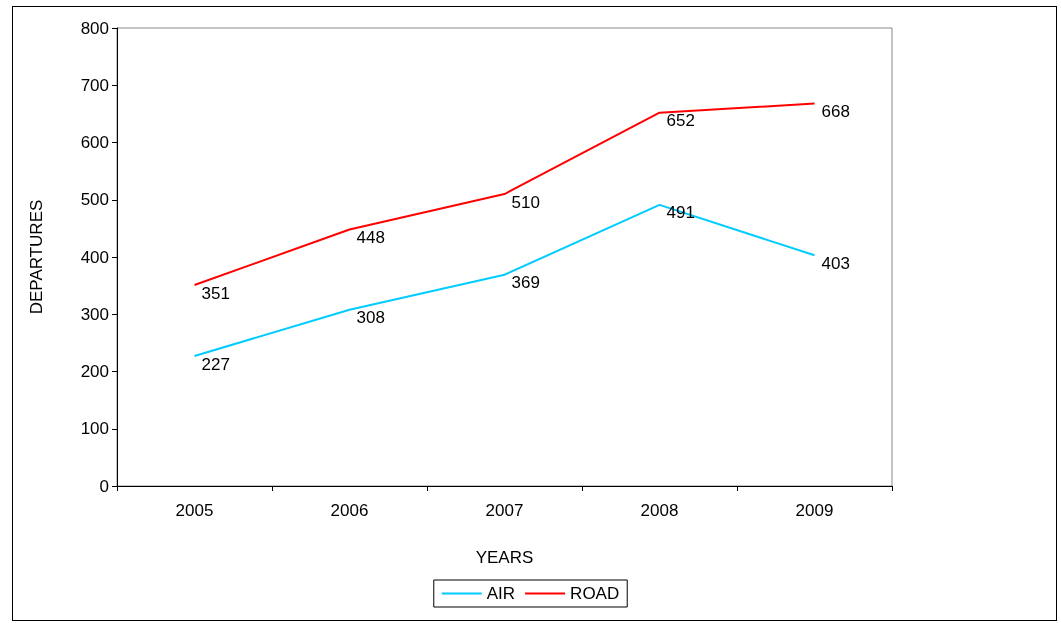 Image resolution: width=1061 pixels, height=623 pixels. What do you see at coordinates (504, 557) in the screenshot?
I see `x-axis-title: YEARS` at bounding box center [504, 557].